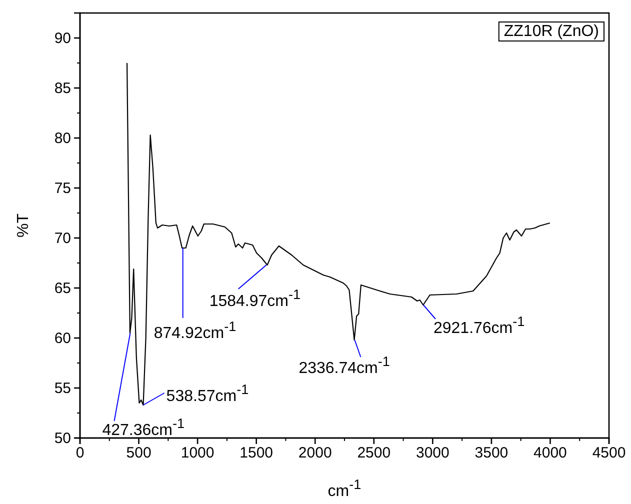  What do you see at coordinates (80, 453) in the screenshot?
I see `x-tick-label: 0` at bounding box center [80, 453].